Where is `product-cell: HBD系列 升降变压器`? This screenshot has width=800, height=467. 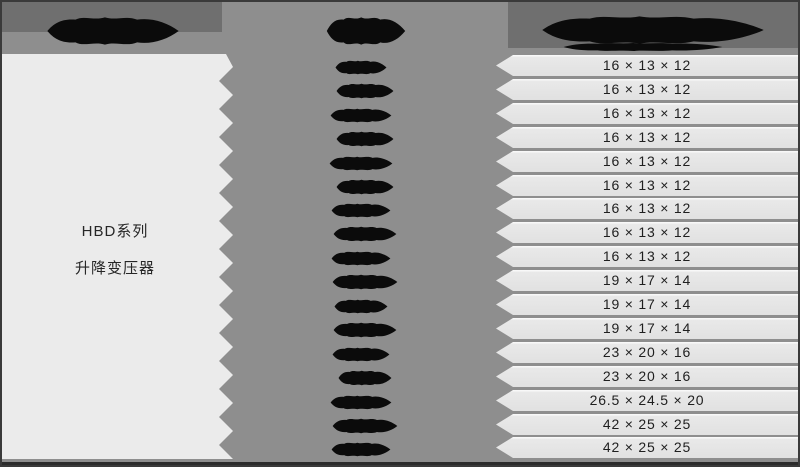
product-cell: HBD系列 升降变压器 is located at coordinates (115, 249).